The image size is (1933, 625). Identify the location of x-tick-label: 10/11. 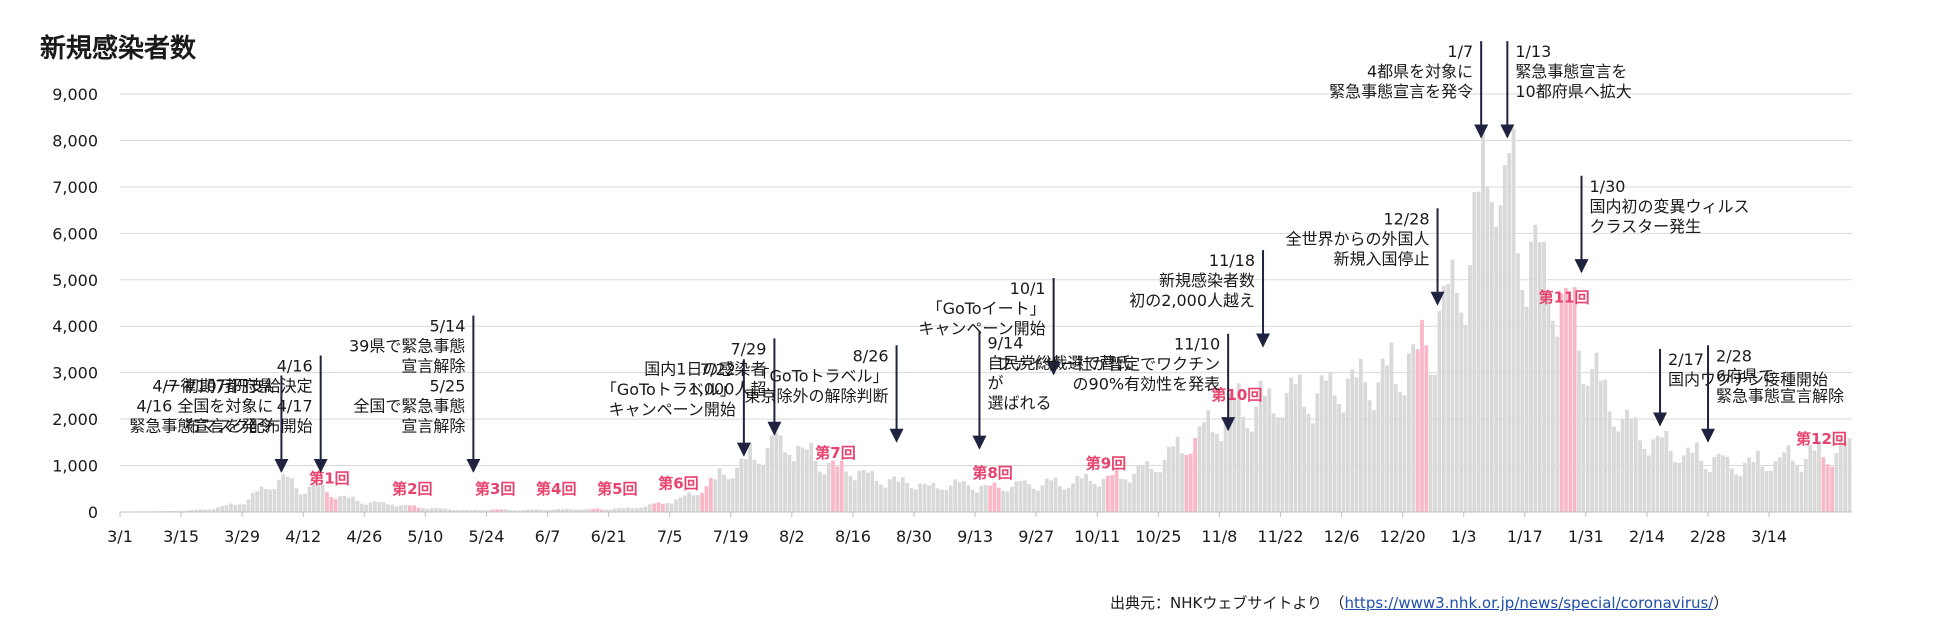
(1097, 536).